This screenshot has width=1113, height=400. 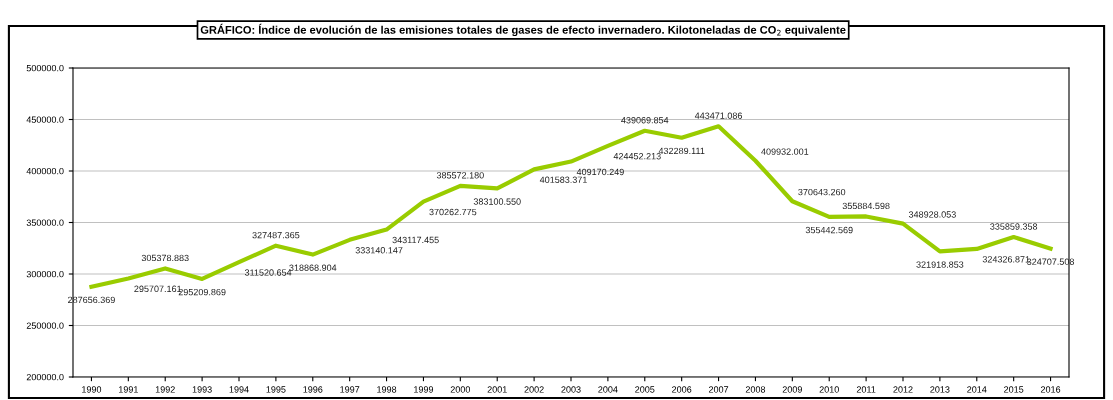 I want to click on y-tick-label: 200000.0, so click(x=45, y=377).